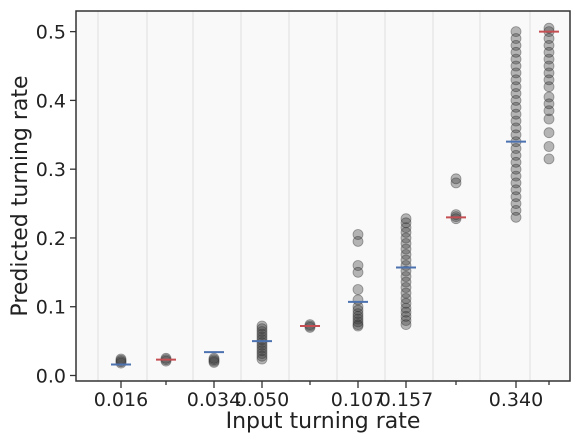  I want to click on y-tick-label-5: 0.5, so click(51, 33).